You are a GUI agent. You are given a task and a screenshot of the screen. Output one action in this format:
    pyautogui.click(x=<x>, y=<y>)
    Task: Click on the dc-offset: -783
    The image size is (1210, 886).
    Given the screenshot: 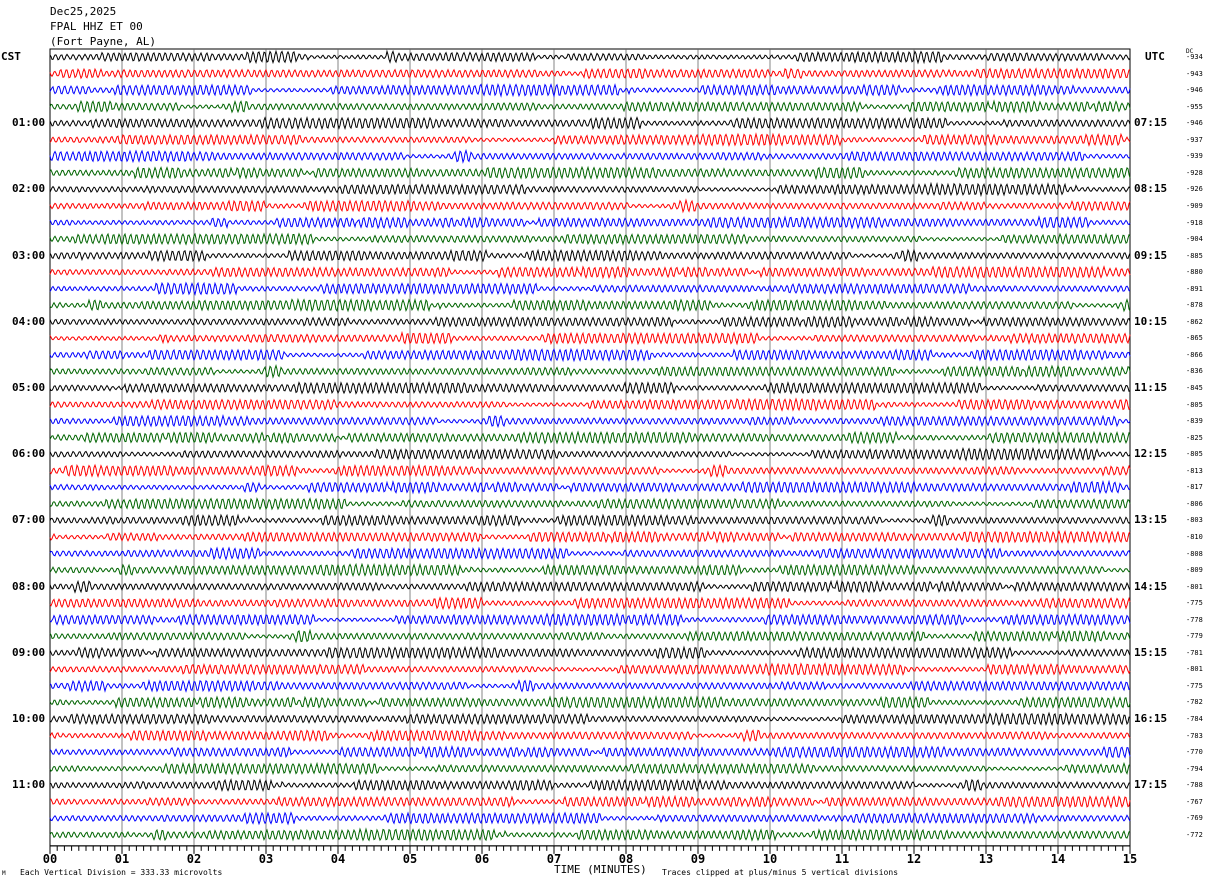 What is the action you would take?
    pyautogui.click(x=1194, y=735)
    